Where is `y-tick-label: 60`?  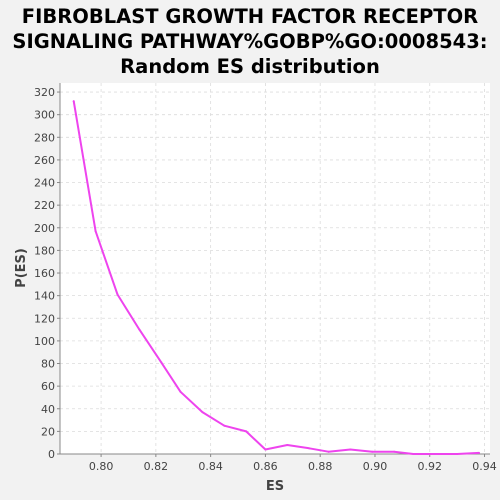 y-tick-label: 60 is located at coordinates (48, 386).